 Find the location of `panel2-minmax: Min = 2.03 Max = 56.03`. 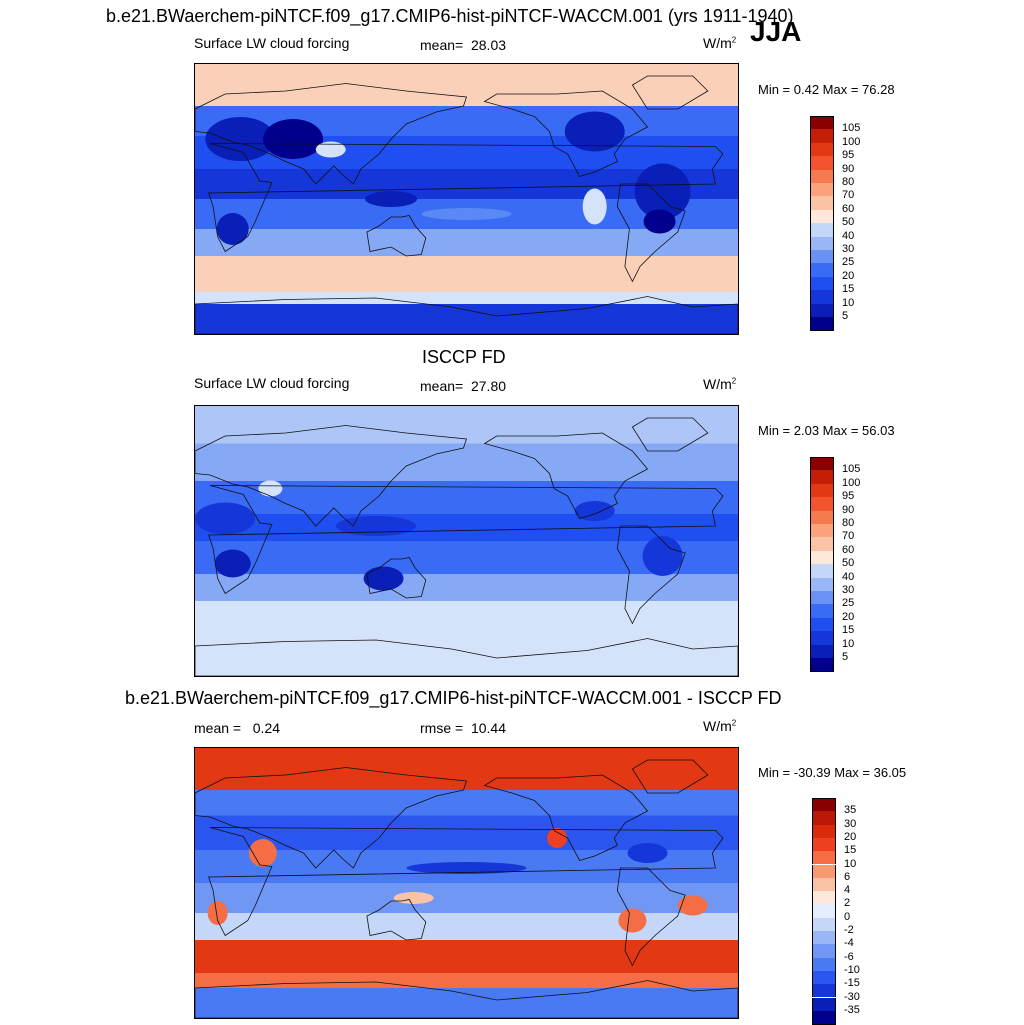

panel2-minmax: Min = 2.03 Max = 56.03 is located at coordinates (826, 430).